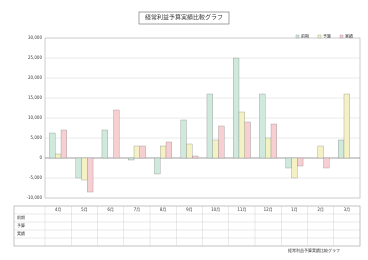  Describe the element at coordinates (189, 209) in the screenshot. I see `x-tick-label: 9月` at that location.